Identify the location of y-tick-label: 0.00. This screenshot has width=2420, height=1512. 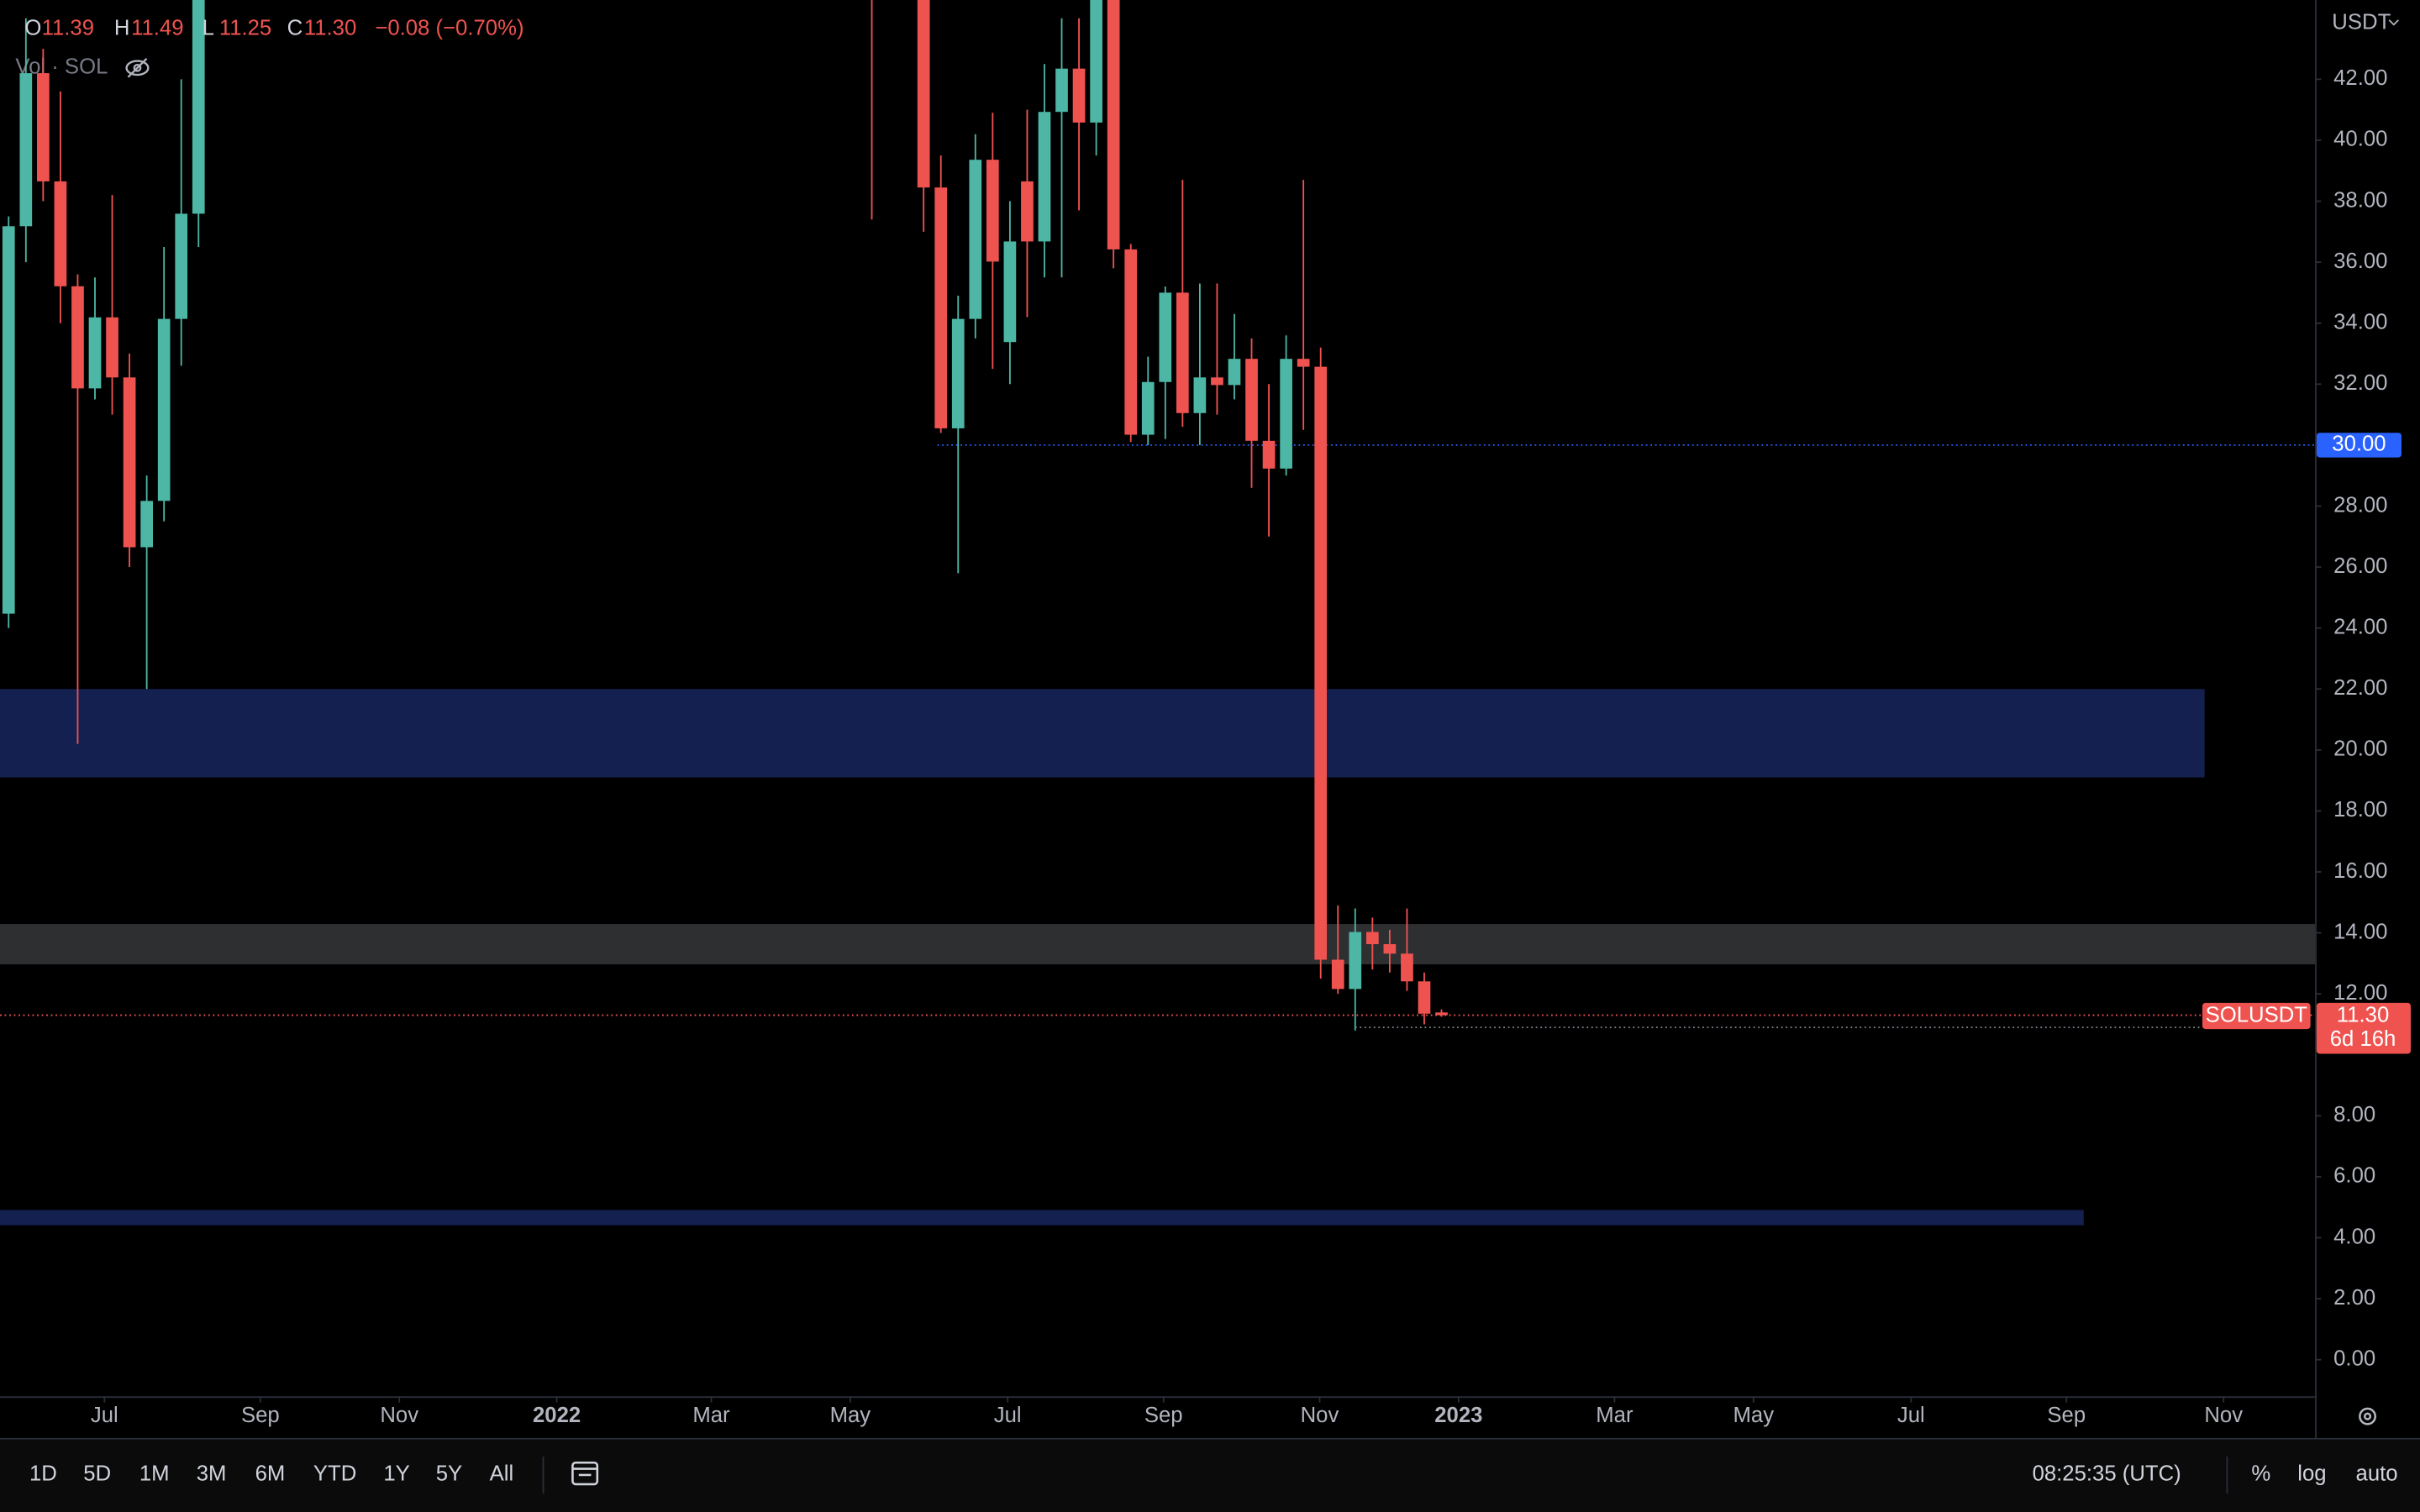
(2354, 1358).